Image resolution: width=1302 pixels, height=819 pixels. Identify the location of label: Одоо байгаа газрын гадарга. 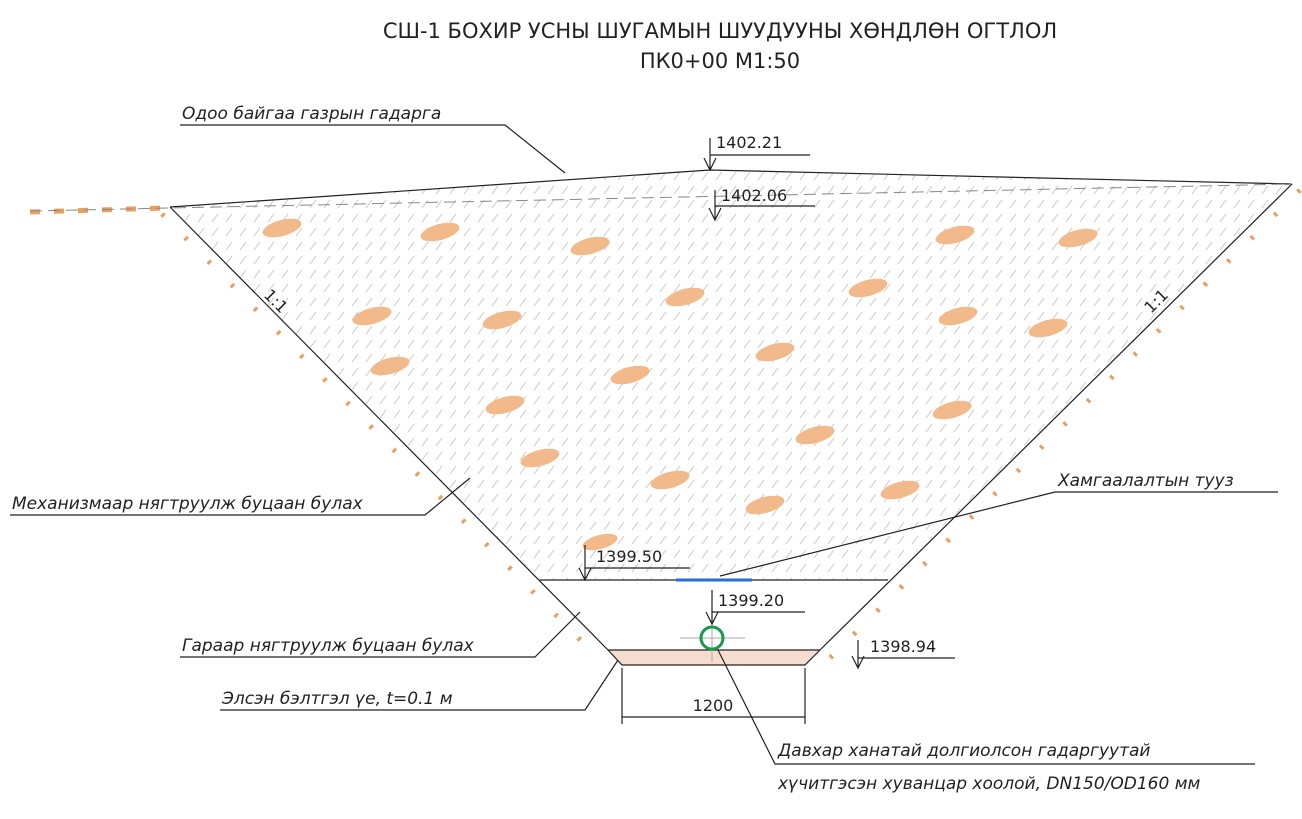
(311, 114).